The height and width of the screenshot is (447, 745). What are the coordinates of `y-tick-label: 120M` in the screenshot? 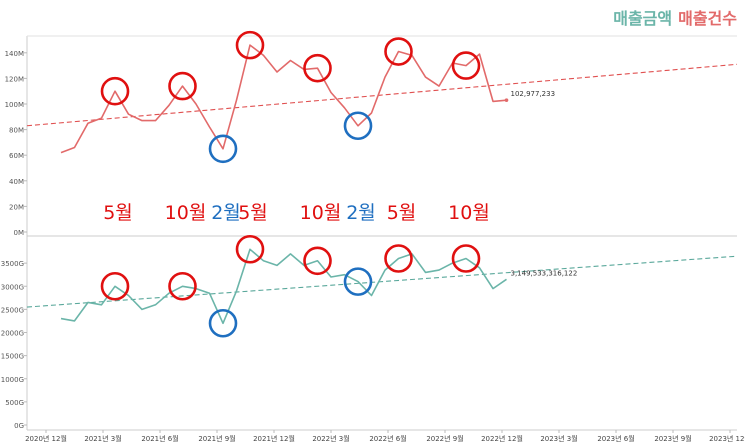 It's located at (14, 79).